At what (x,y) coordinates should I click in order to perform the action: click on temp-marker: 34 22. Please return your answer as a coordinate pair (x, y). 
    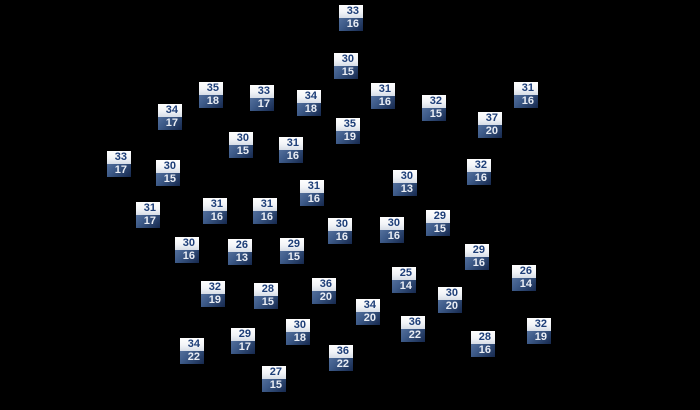
    Looking at the image, I should click on (192, 351).